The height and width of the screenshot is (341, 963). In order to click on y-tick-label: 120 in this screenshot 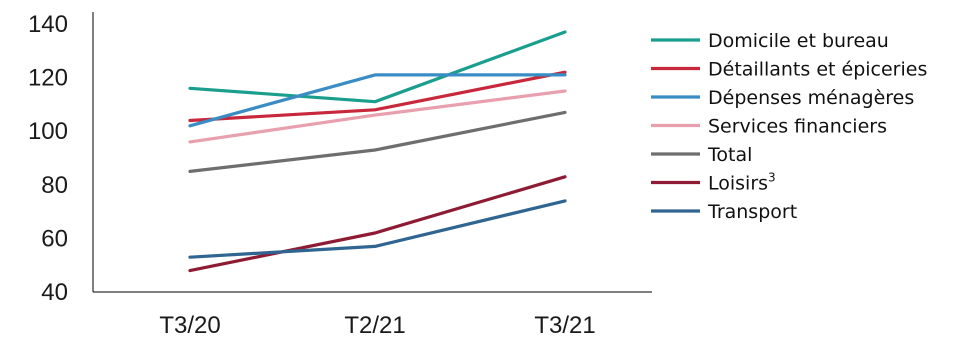, I will do `click(48, 78)`.